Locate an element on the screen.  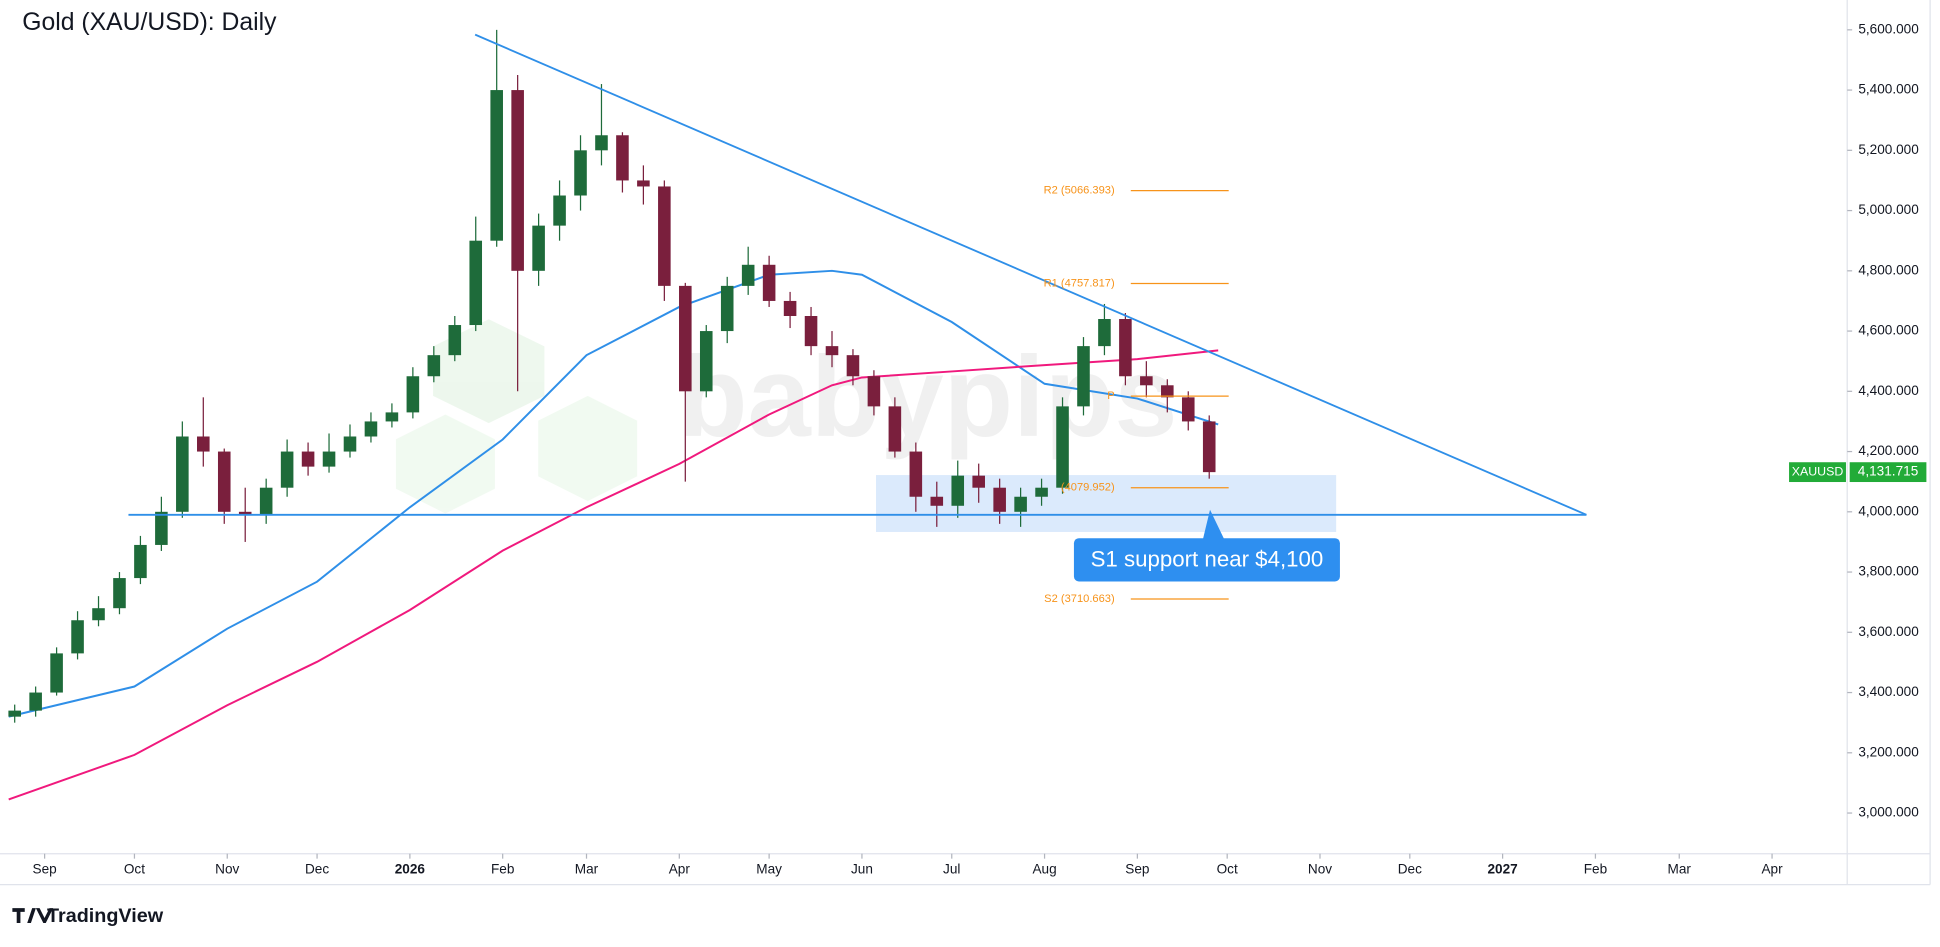
watermark-text: babypips is located at coordinates (928, 397).